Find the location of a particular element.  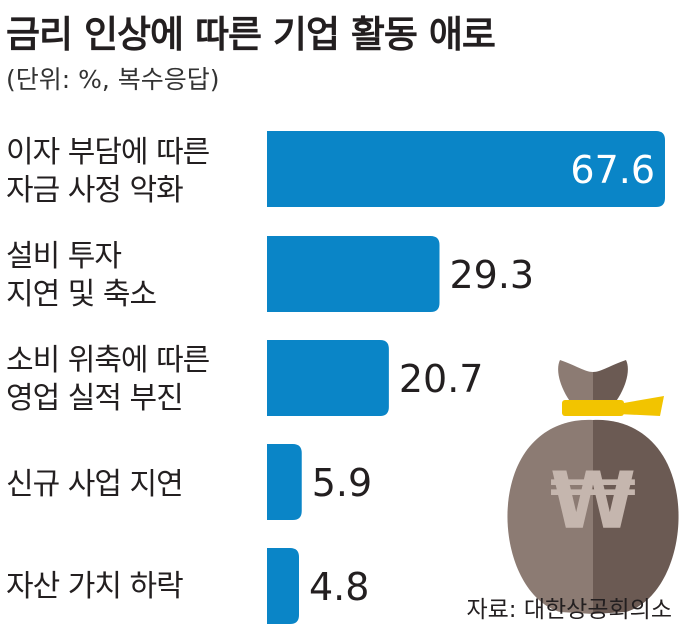

won-symbol-icon: ₩ is located at coordinates (593, 502).